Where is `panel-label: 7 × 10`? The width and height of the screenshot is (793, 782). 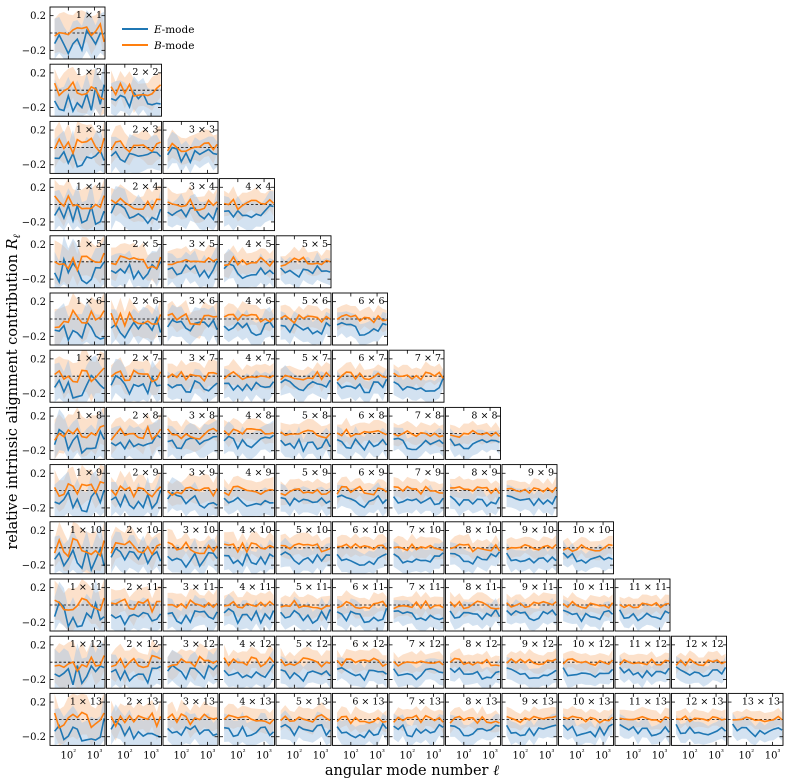 panel-label: 7 × 10 is located at coordinates (425, 530).